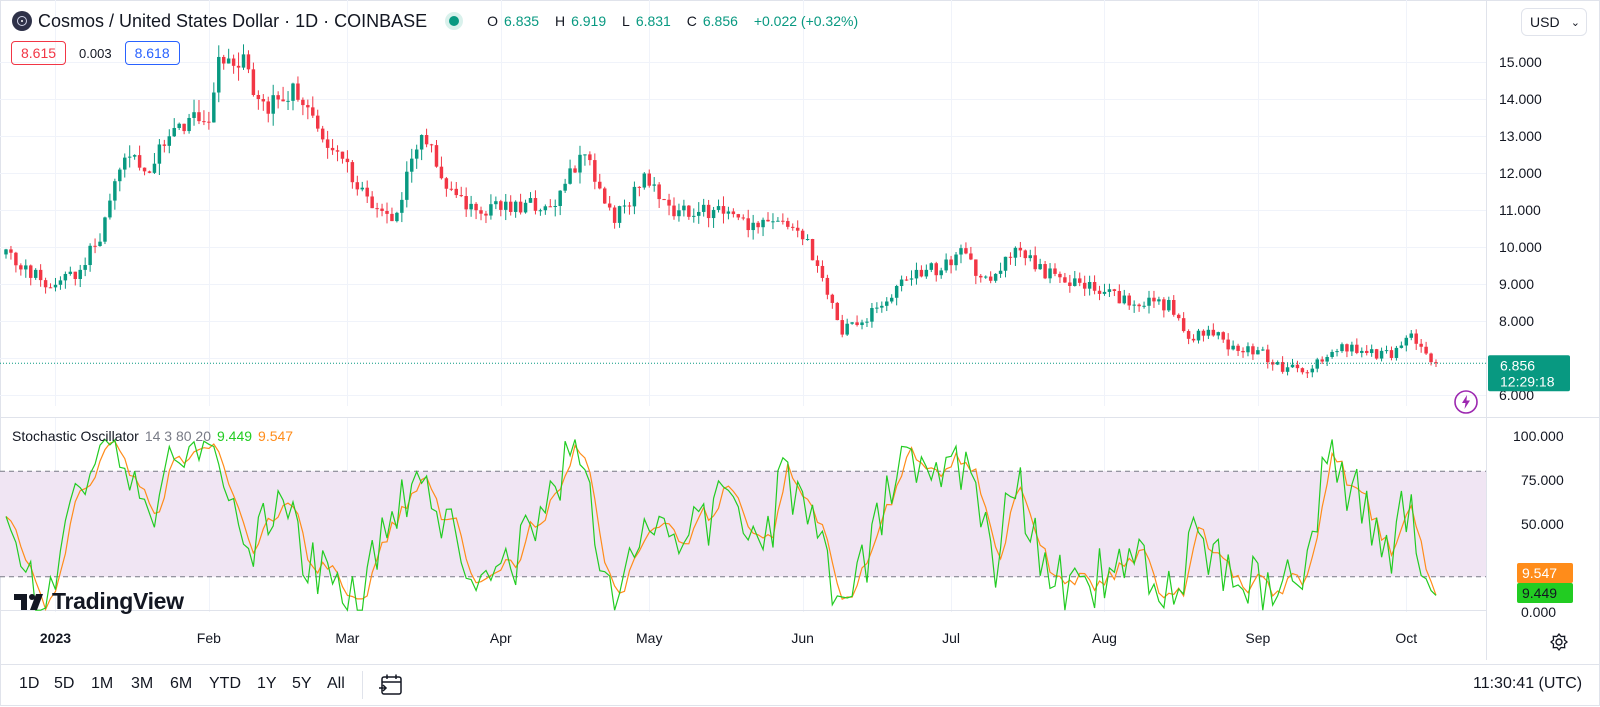 The image size is (1600, 707). I want to click on utc-clock: 11:30:41 (UTC), so click(1528, 683).